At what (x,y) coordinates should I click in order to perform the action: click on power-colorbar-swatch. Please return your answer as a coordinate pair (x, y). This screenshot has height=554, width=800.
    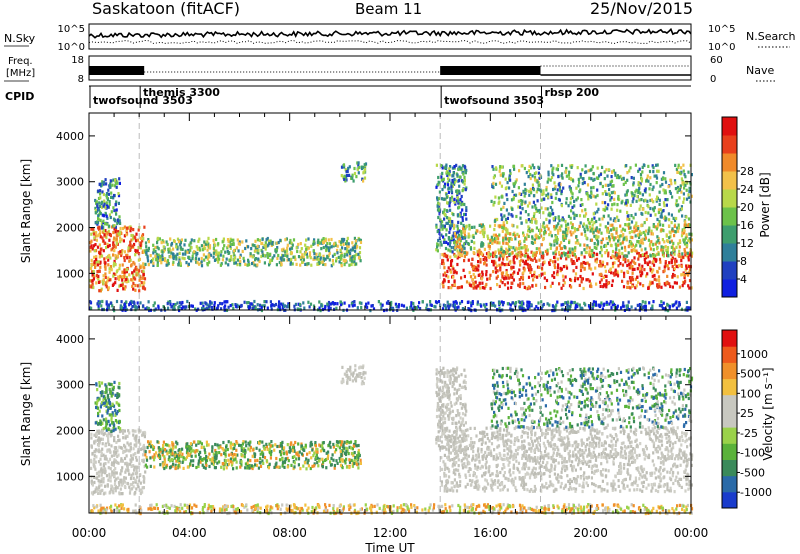
    Looking at the image, I should click on (729, 180).